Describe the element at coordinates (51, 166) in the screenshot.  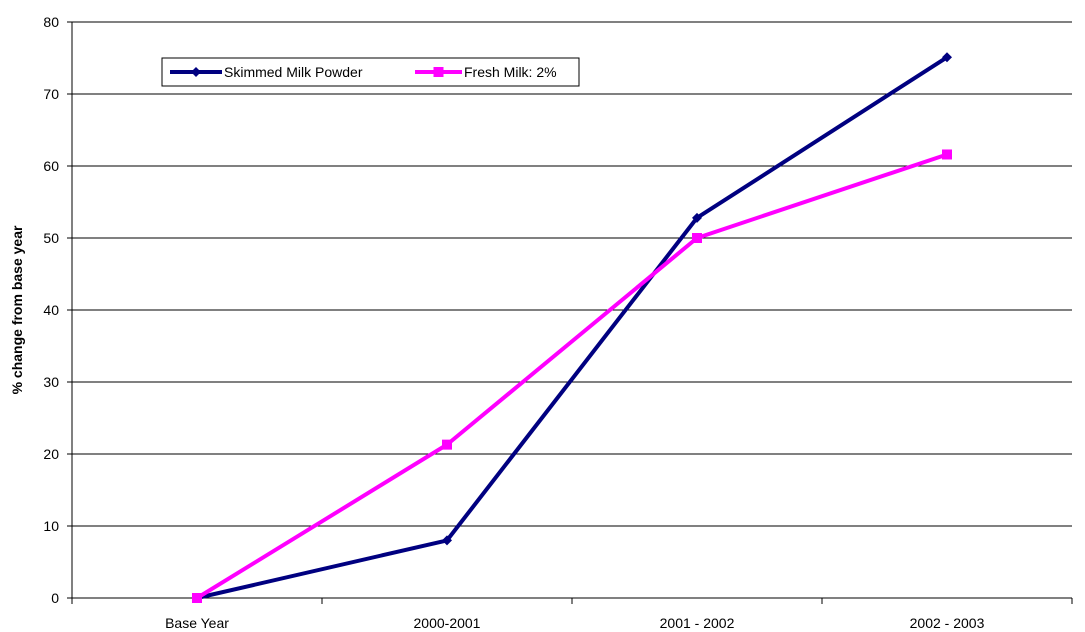
I see `y-tick-label: 60` at that location.